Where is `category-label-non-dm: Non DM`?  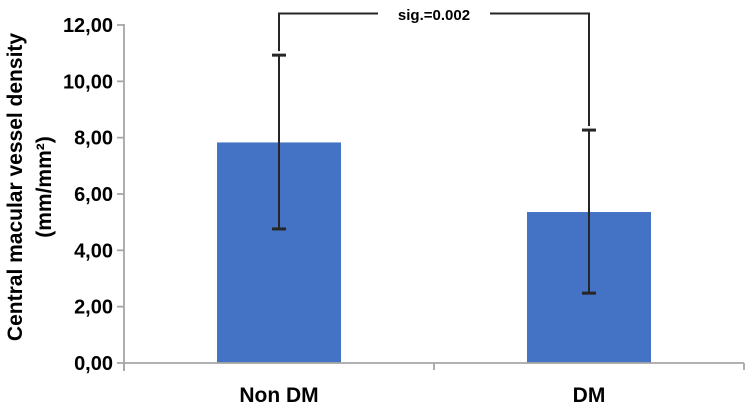 category-label-non-dm: Non DM is located at coordinates (278, 395).